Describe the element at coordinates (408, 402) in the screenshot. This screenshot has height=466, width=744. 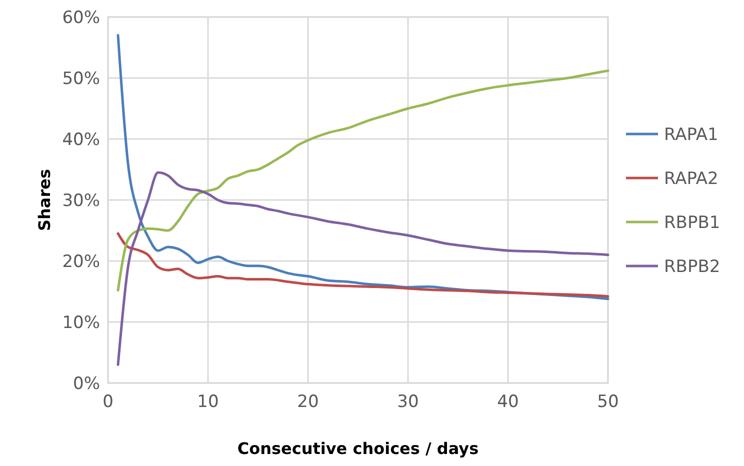
I see `x-tick-label: 30` at that location.